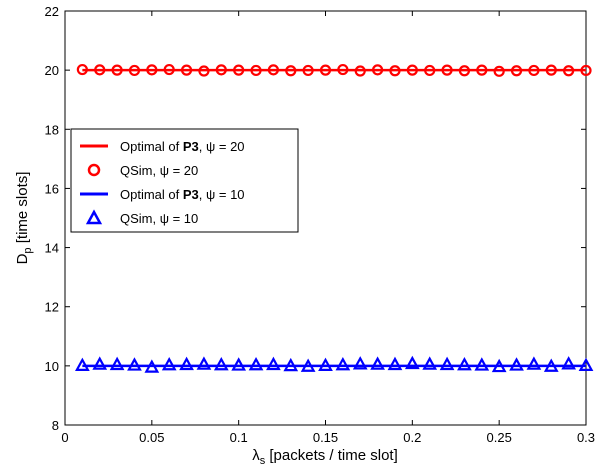 This screenshot has width=597, height=468. Describe the element at coordinates (325, 437) in the screenshot. I see `x-tick-label: 0.15` at that location.